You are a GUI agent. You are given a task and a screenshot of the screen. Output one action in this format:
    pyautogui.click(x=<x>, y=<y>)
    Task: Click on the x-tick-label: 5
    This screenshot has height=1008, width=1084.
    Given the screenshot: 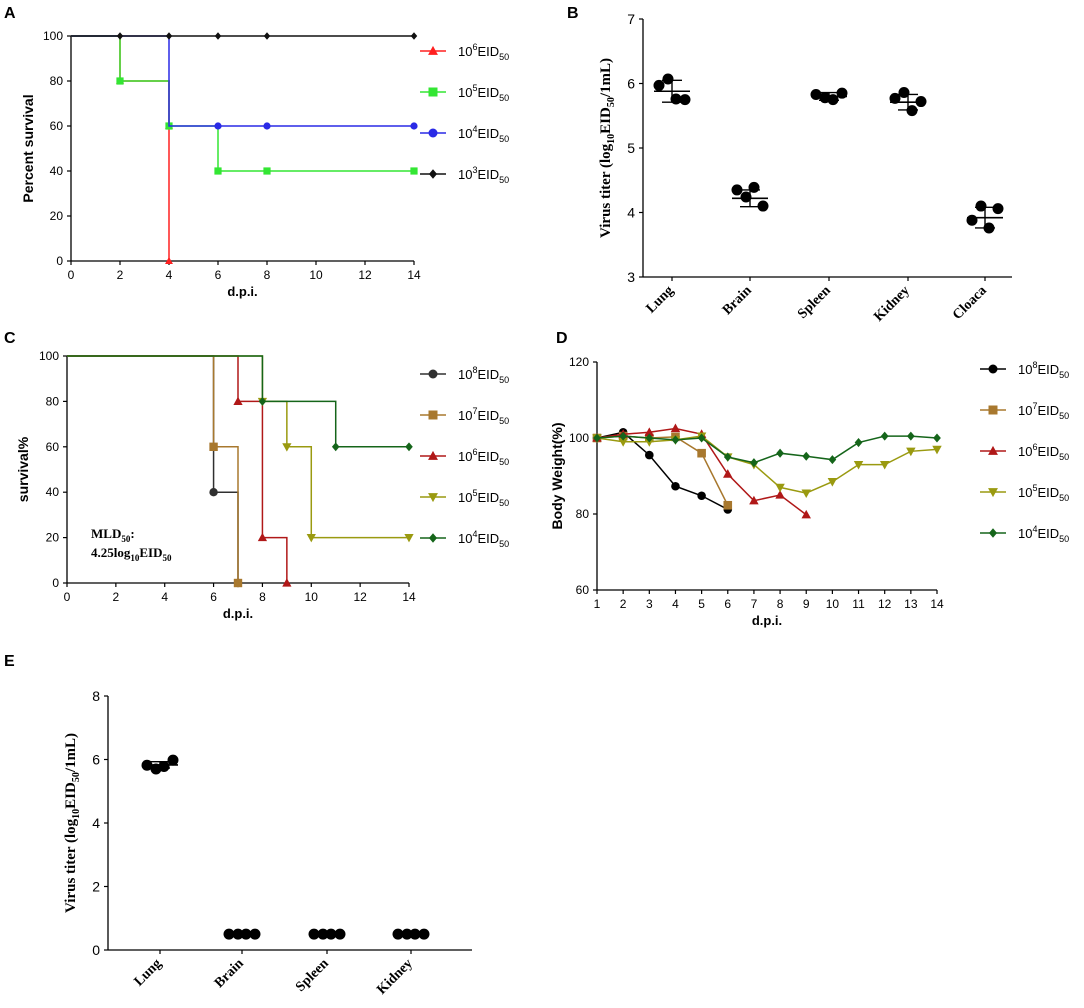 What is the action you would take?
    pyautogui.click(x=701, y=604)
    